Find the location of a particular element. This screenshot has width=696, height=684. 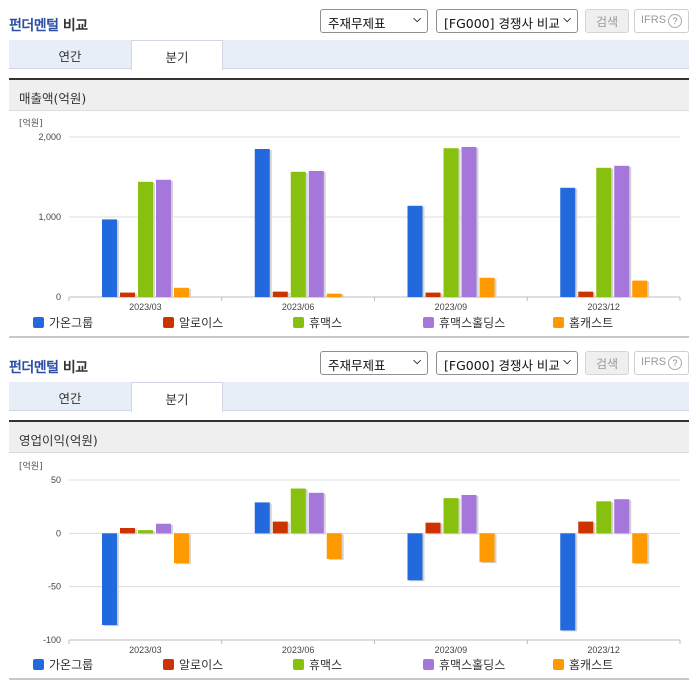

legend-label: 가온그룹 is located at coordinates (71, 322).